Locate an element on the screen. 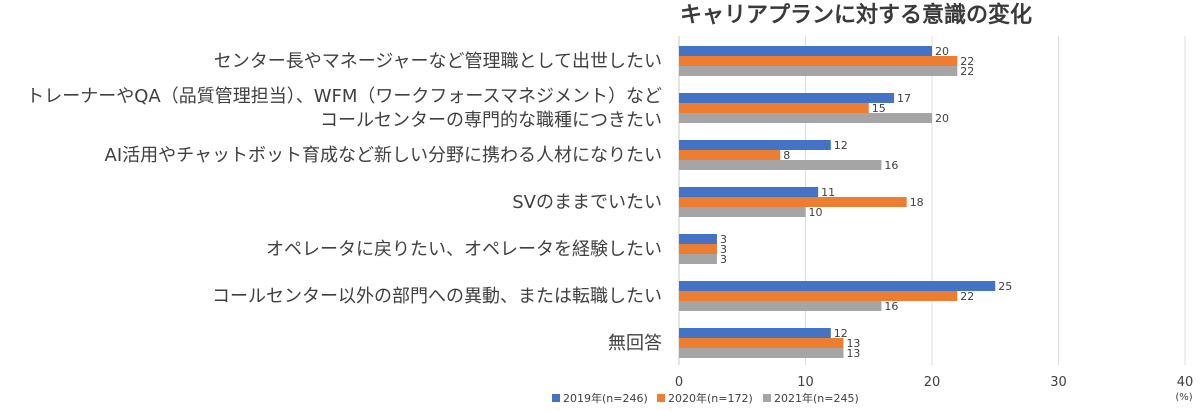 Image resolution: width=1200 pixels, height=411 pixels. category-label: 無回答 is located at coordinates (635, 343).